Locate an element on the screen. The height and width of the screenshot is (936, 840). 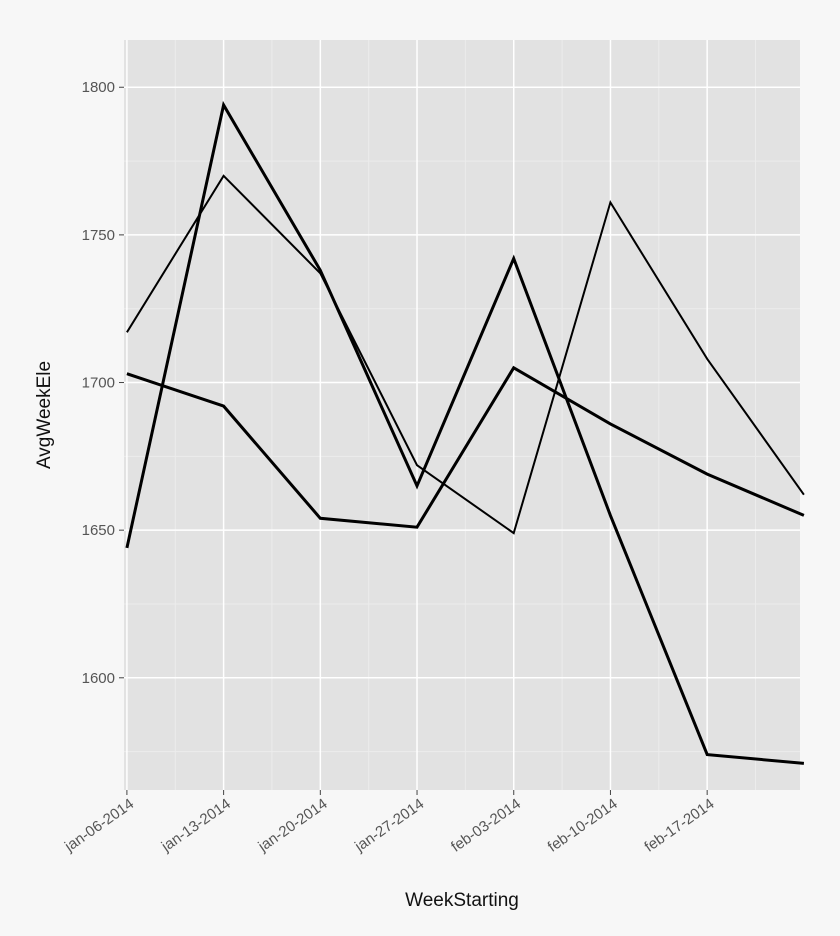
x-axis-title: WeekStarting is located at coordinates (462, 900).